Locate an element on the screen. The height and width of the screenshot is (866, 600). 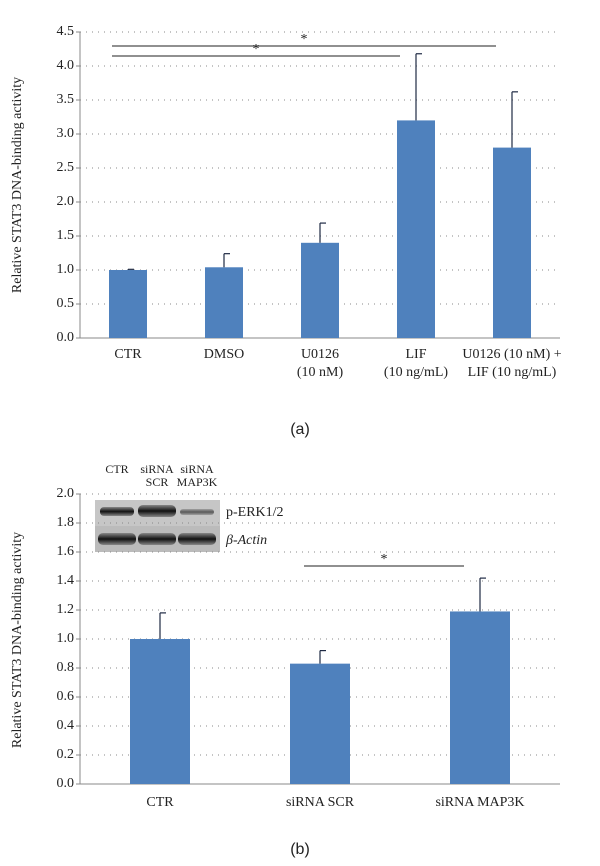
y-tick-label: 4.5 is located at coordinates (66, 31).